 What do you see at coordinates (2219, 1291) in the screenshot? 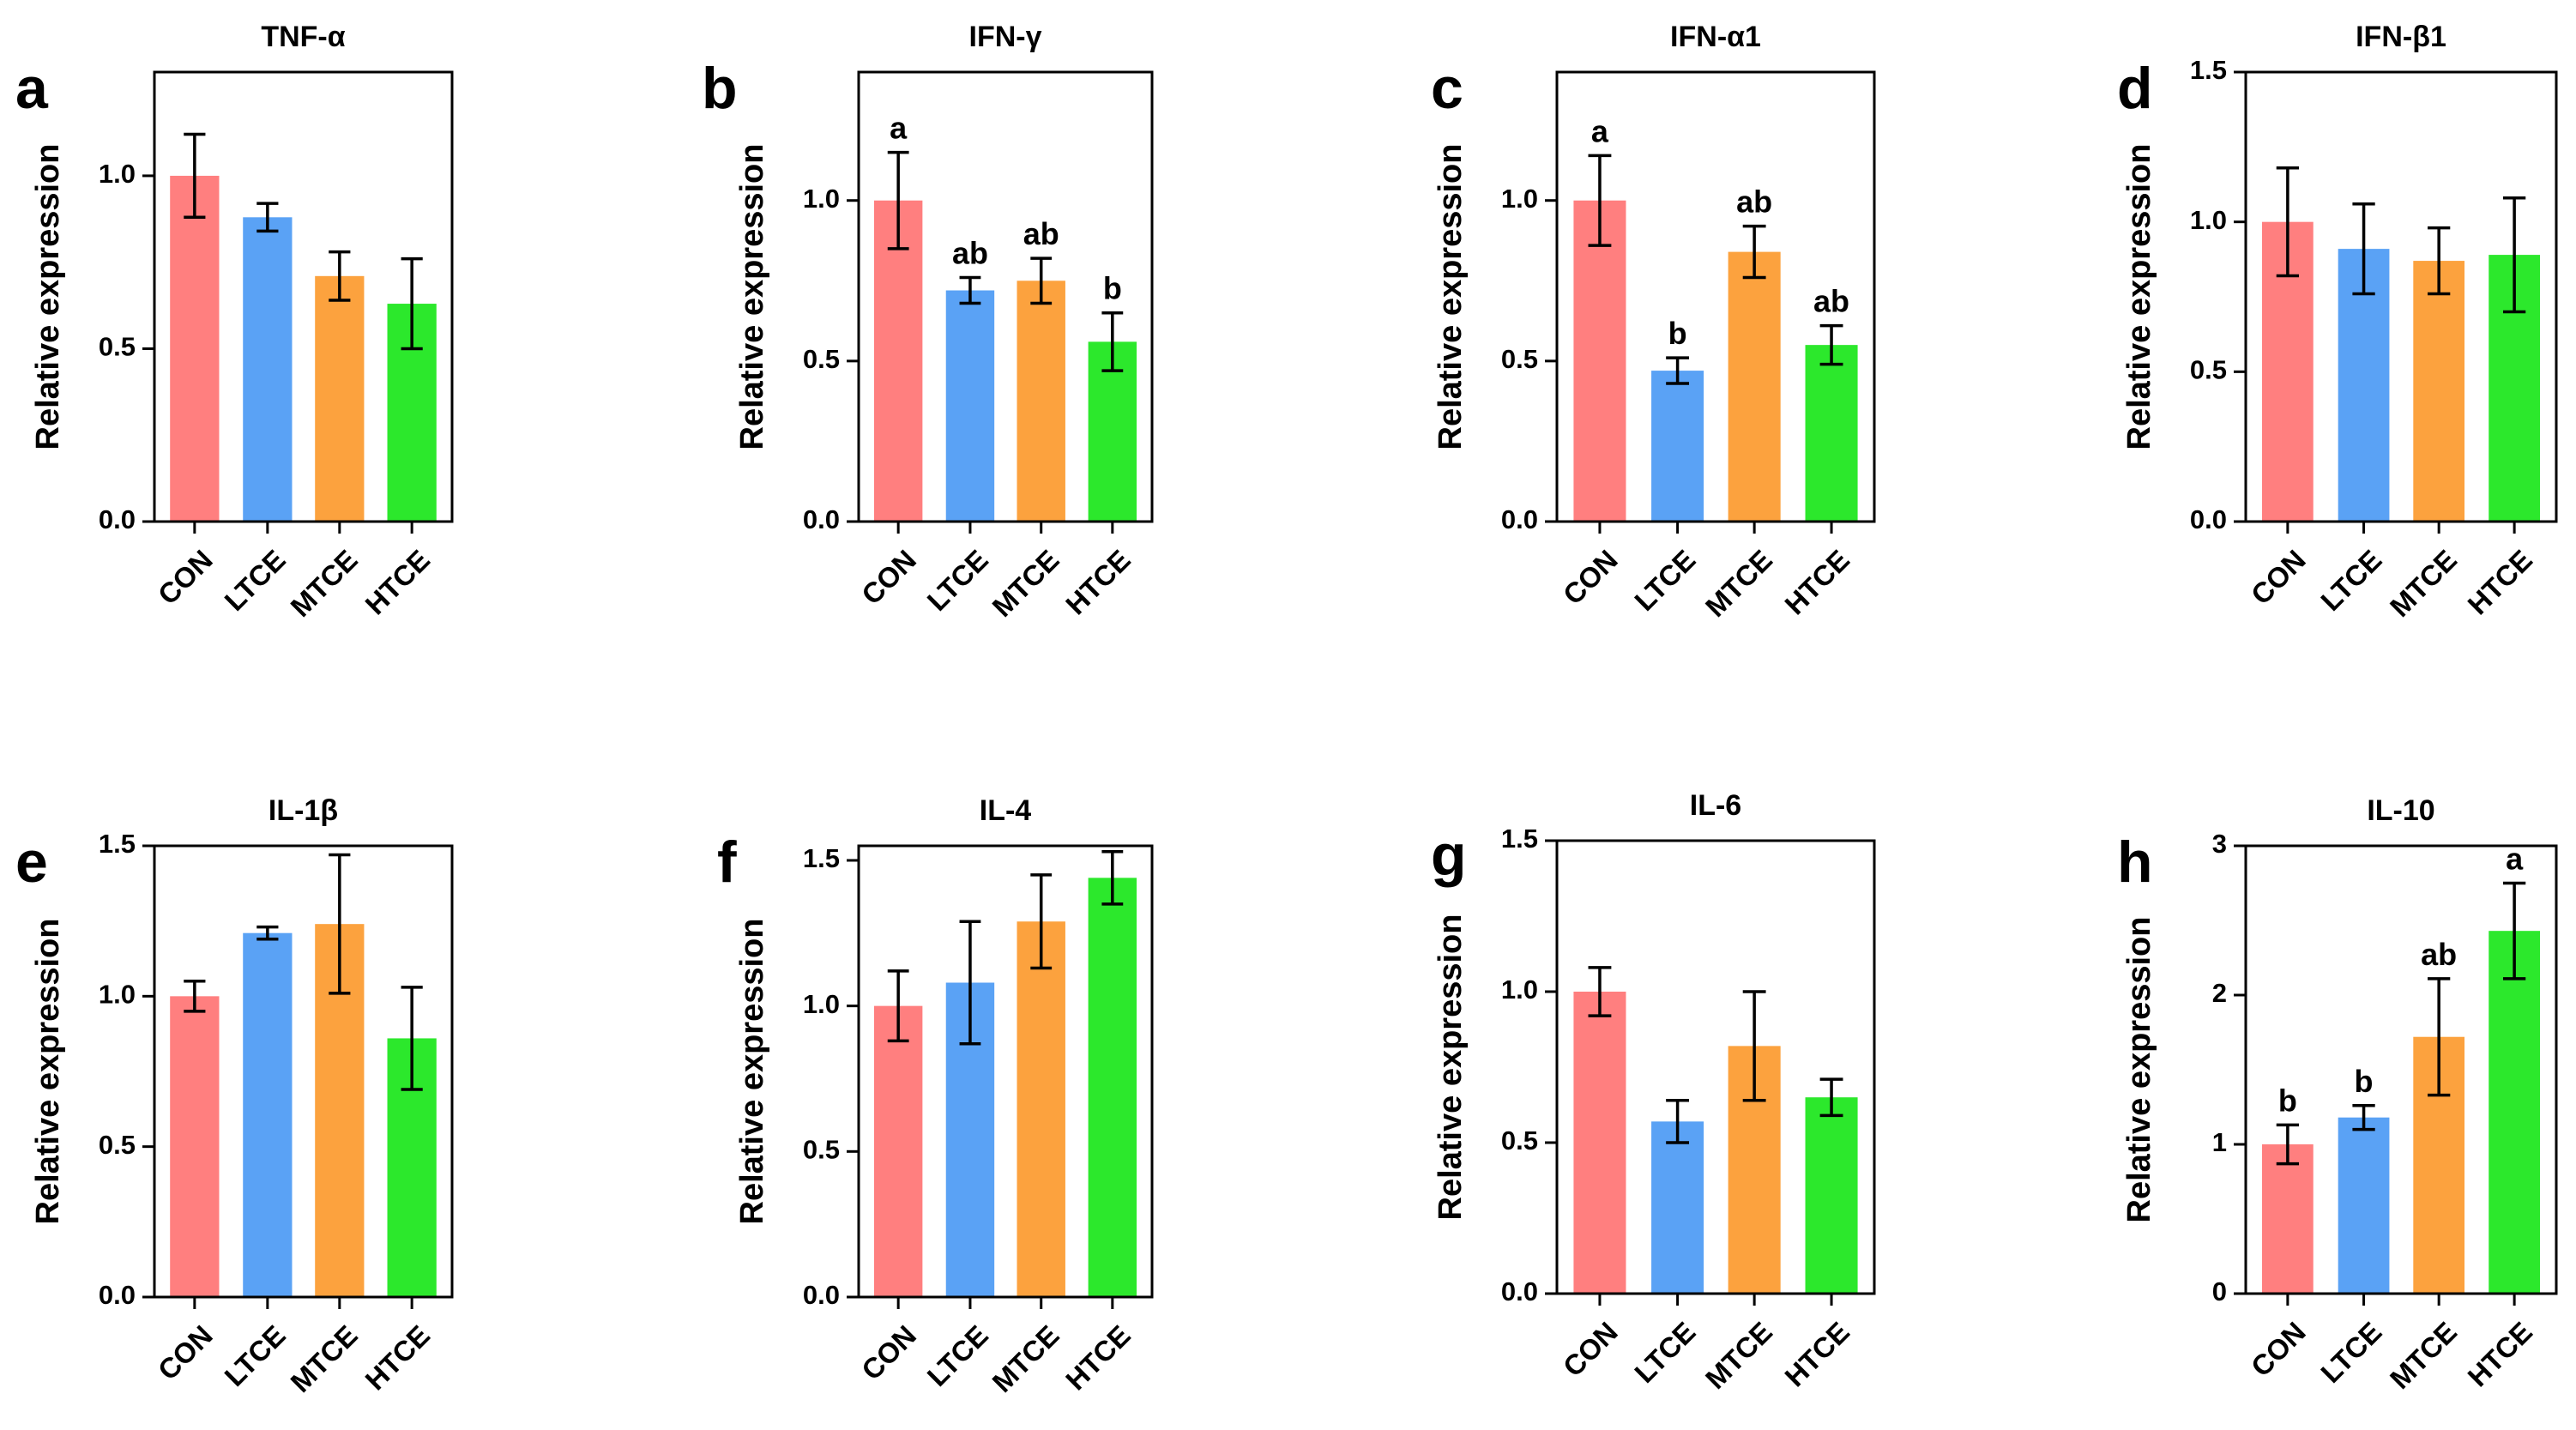
I see `y-tick-label: 0` at bounding box center [2219, 1291].